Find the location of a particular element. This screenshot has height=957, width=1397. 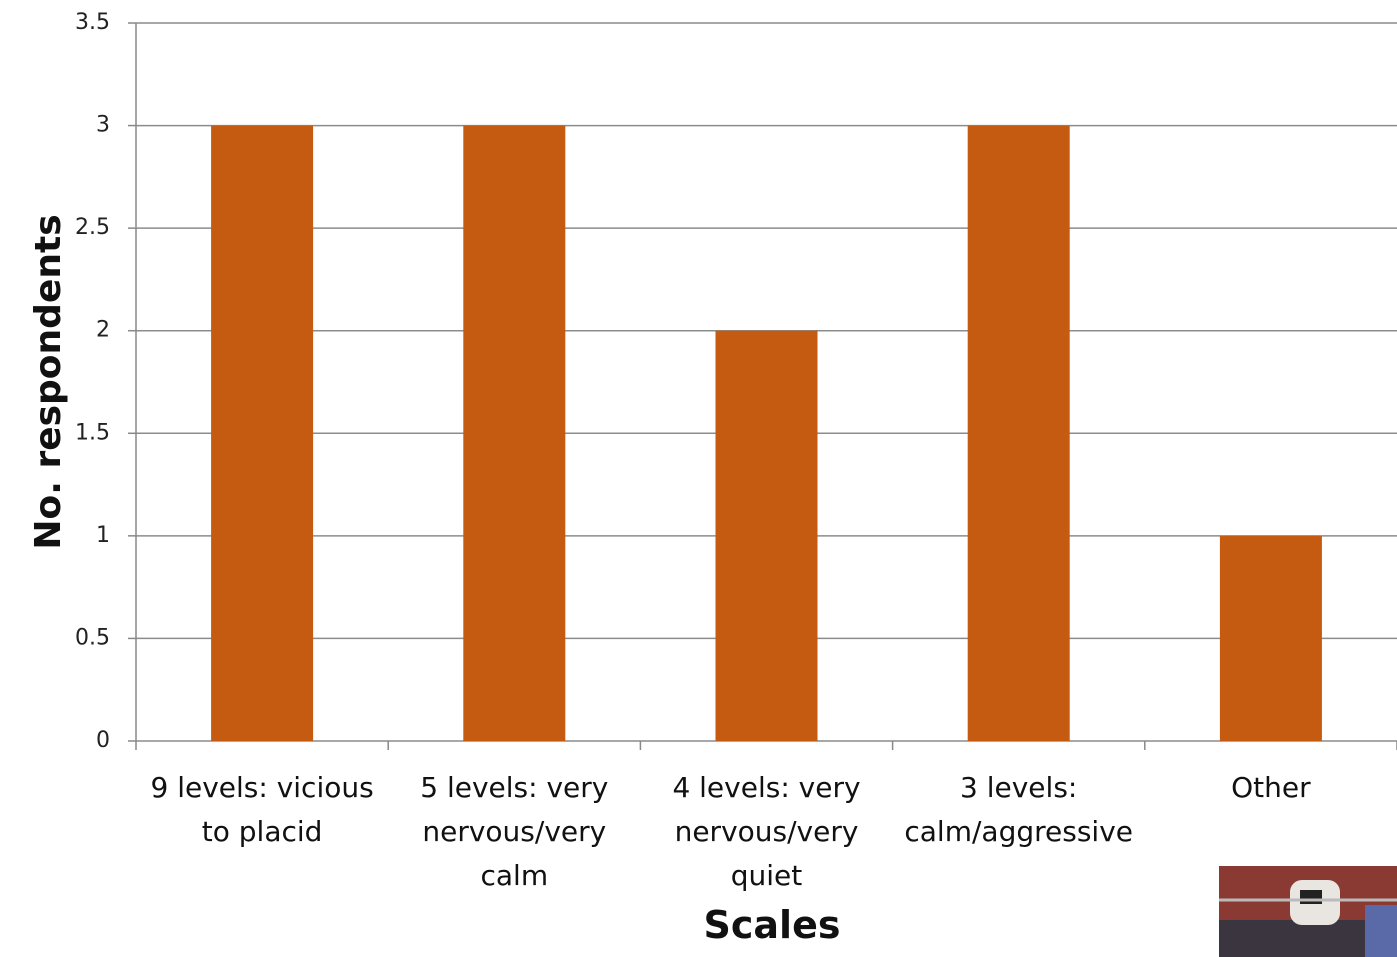

y-tick-label: 3 is located at coordinates (103, 125).